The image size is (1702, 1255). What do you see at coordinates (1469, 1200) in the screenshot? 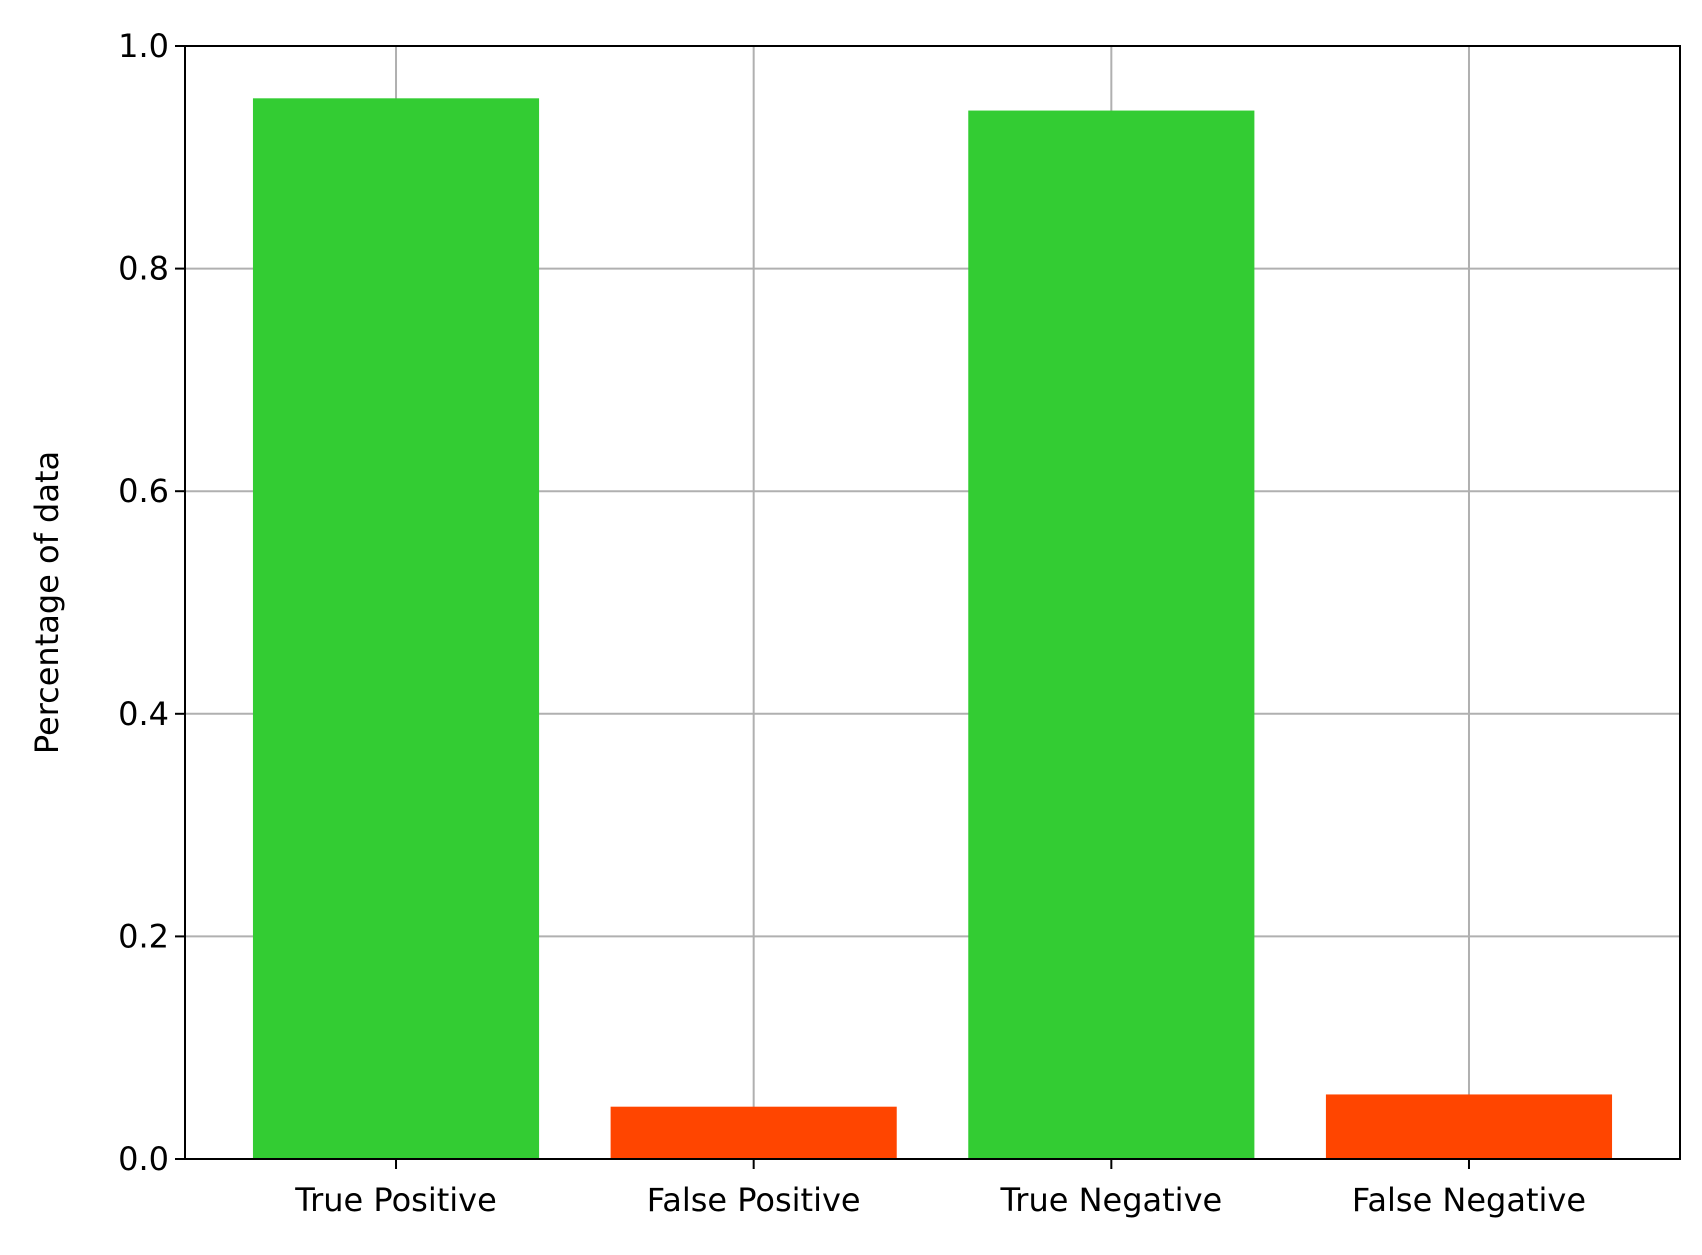
I see `x-tick-label: False Negative` at bounding box center [1469, 1200].